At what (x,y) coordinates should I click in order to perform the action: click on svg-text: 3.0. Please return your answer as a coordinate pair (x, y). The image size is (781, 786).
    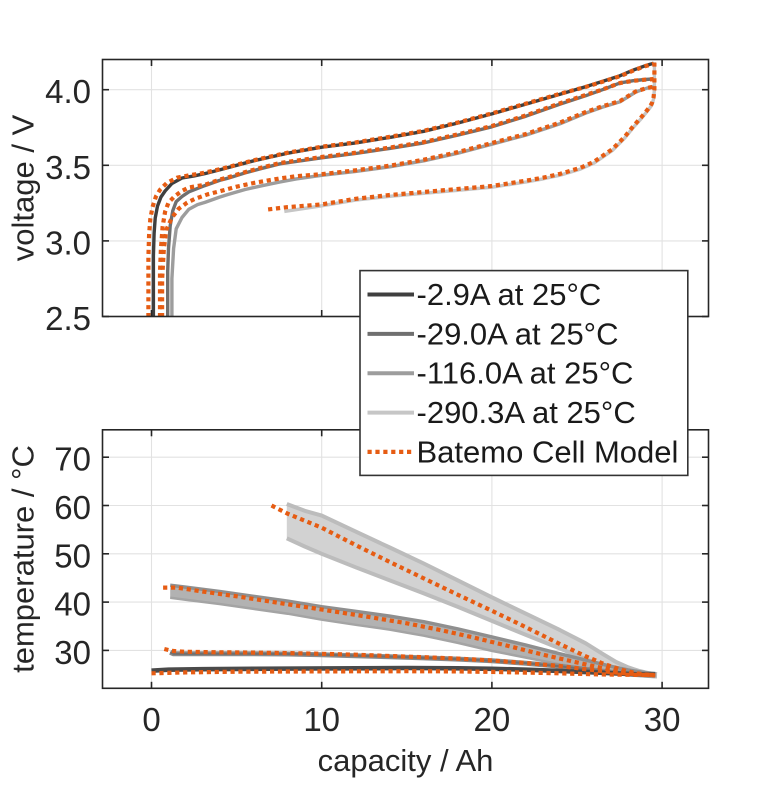
    Looking at the image, I should click on (68, 242).